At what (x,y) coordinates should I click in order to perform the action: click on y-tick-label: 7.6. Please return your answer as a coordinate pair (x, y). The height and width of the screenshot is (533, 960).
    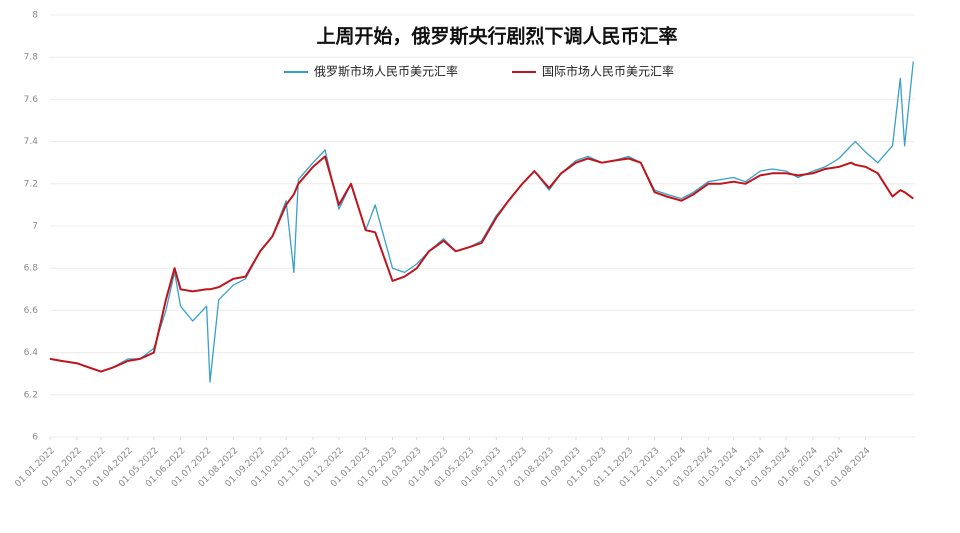
    Looking at the image, I should click on (31, 100).